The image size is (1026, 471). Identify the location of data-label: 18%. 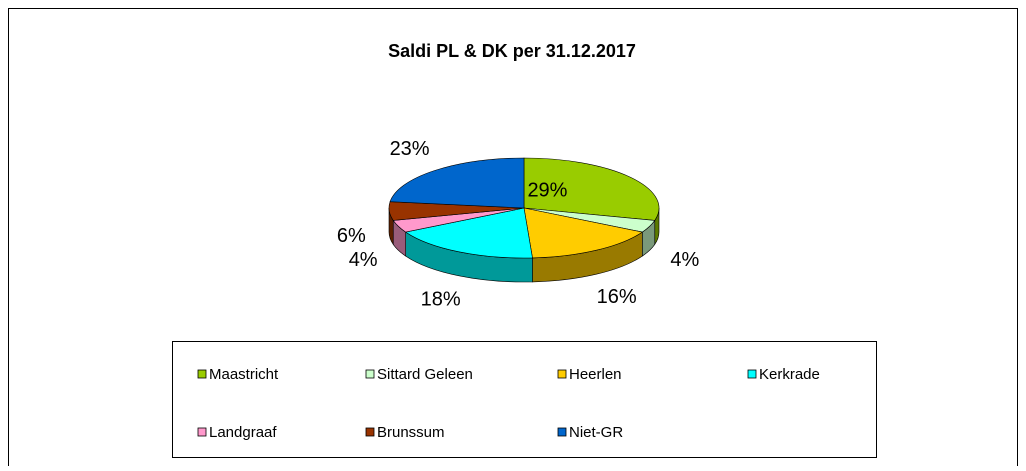
(441, 300).